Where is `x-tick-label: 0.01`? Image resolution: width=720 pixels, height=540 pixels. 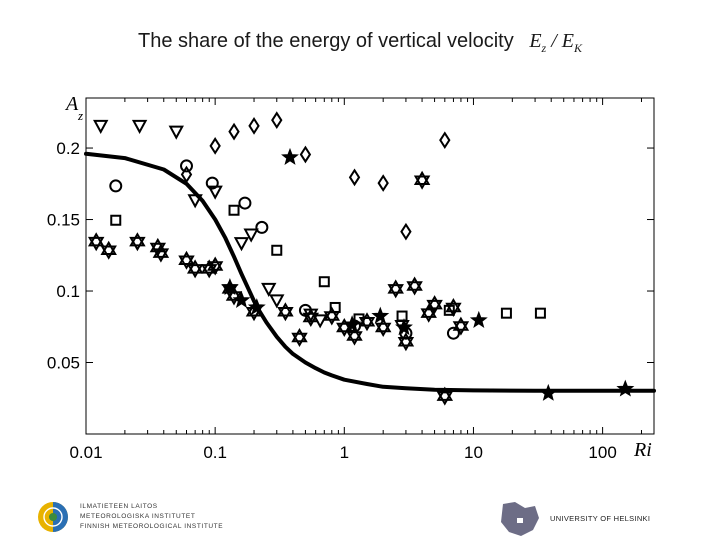
x-tick-label: 0.01 is located at coordinates (85, 452).